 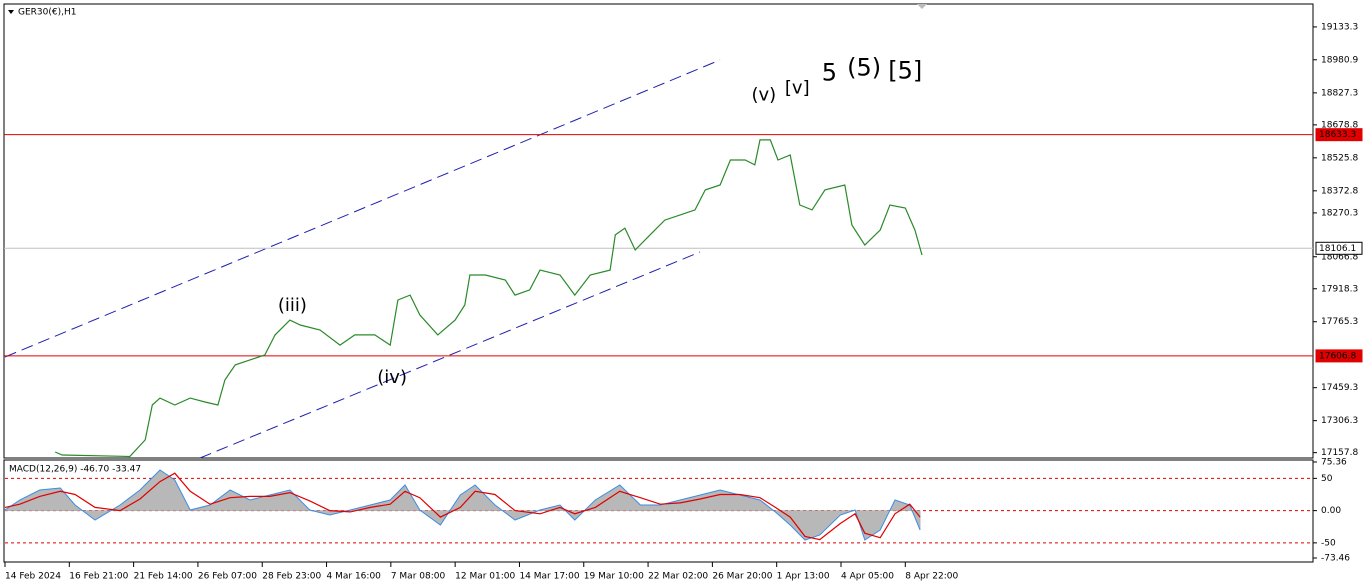 What do you see at coordinates (1331, 511) in the screenshot?
I see `y-tick-label: 0.00` at bounding box center [1331, 511].